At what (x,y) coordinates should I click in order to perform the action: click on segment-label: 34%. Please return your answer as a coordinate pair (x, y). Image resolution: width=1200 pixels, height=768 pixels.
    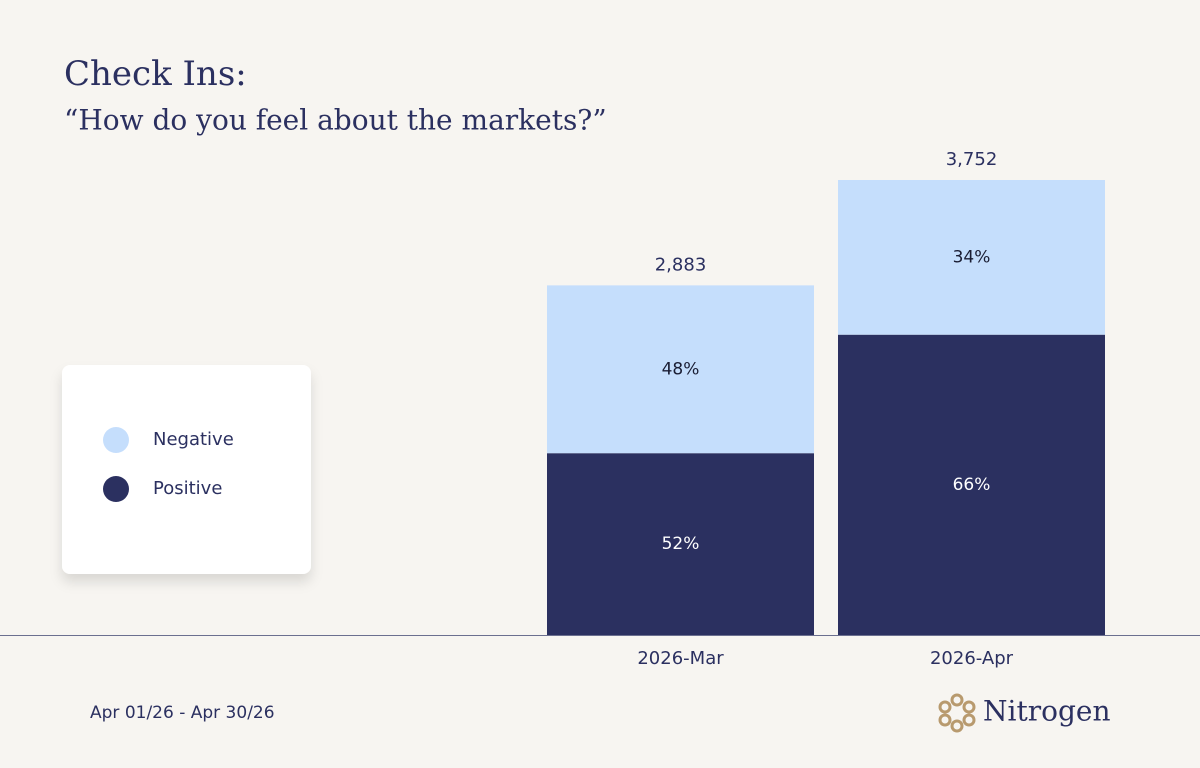
    Looking at the image, I should click on (972, 257).